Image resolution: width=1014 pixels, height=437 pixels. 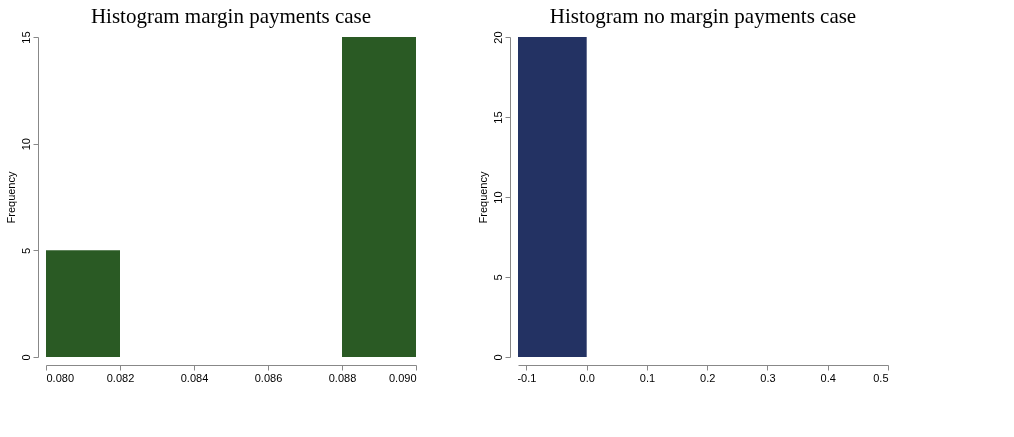 What do you see at coordinates (768, 377) in the screenshot?
I see `x-tick-label: 0.3` at bounding box center [768, 377].